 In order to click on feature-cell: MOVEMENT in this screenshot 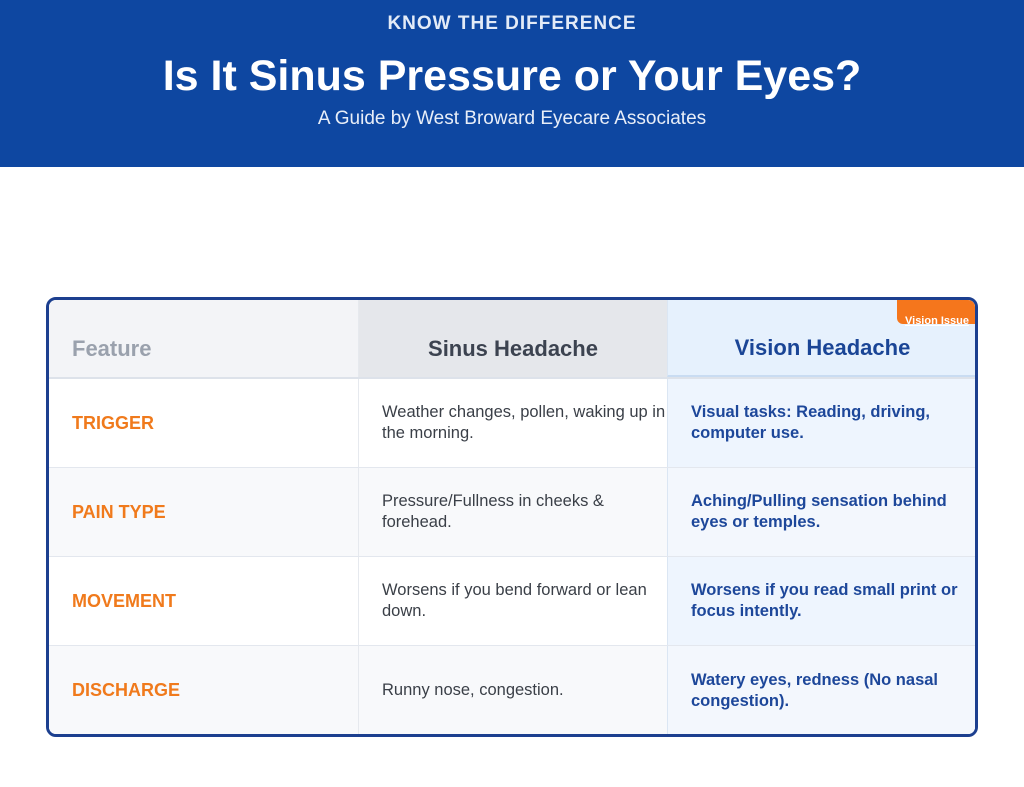, I will do `click(124, 600)`.